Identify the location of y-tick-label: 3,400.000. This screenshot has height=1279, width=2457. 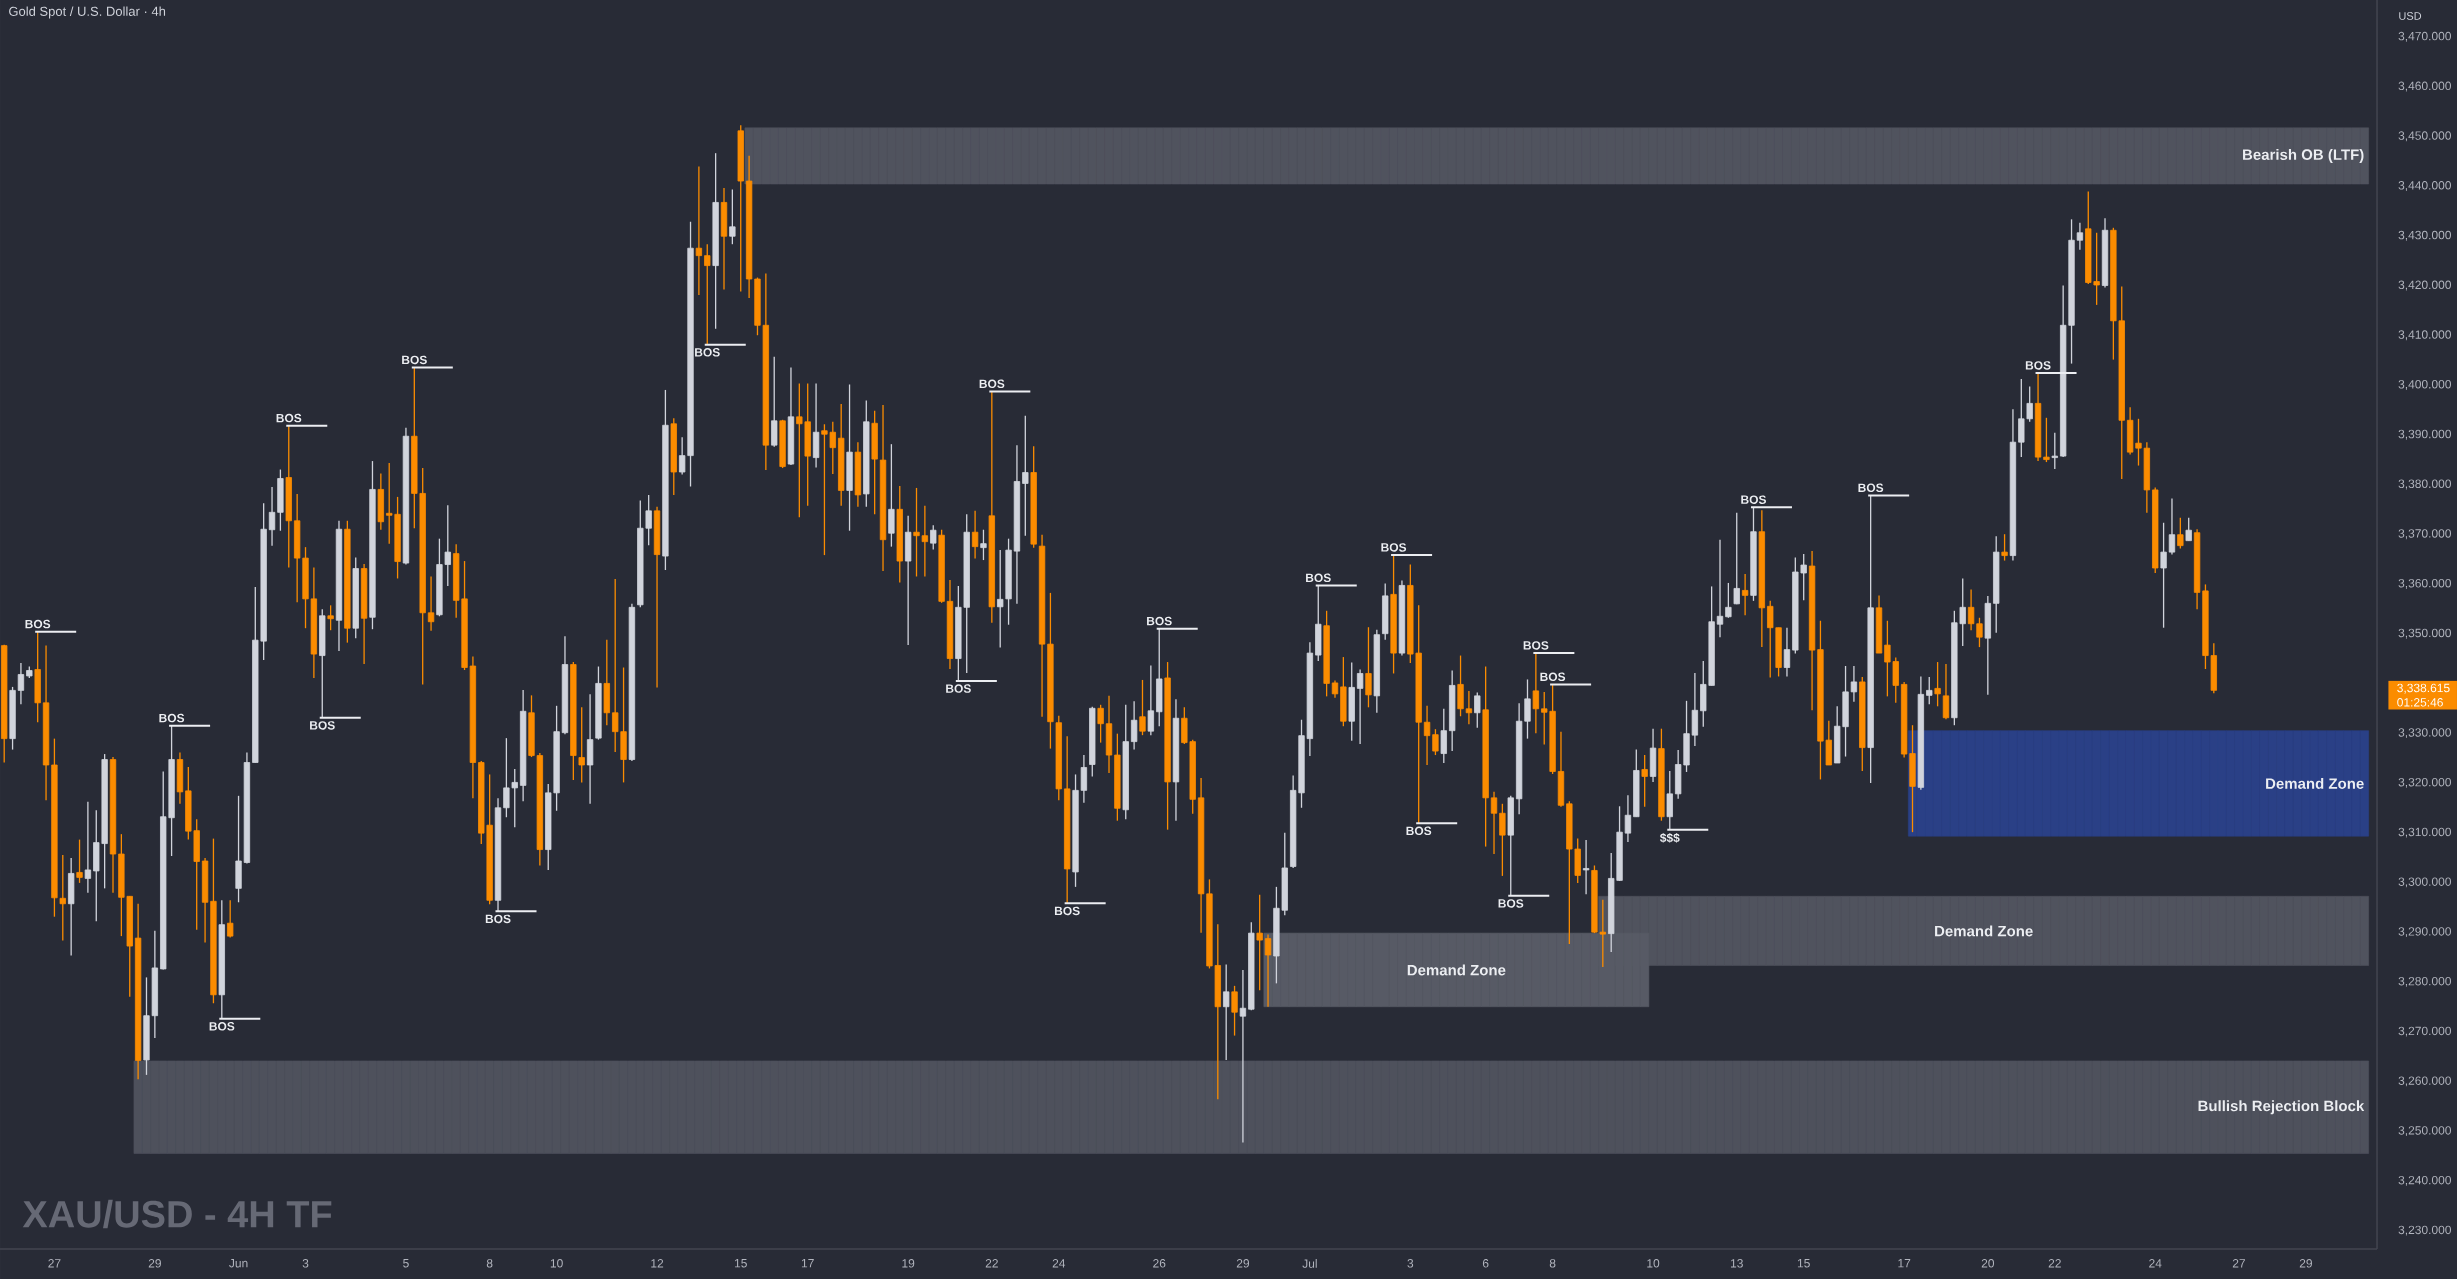
(2425, 385).